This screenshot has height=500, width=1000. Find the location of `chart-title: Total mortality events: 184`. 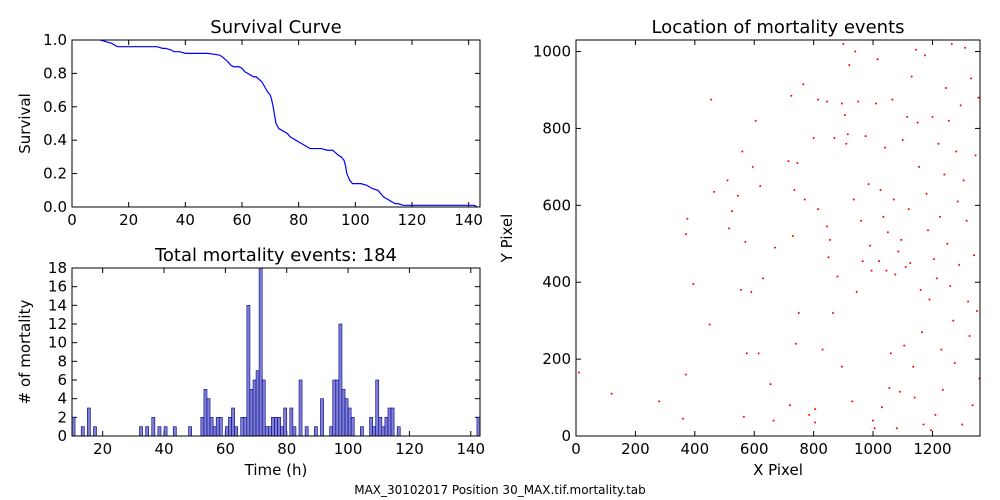

chart-title: Total mortality events: 184 is located at coordinates (275, 255).